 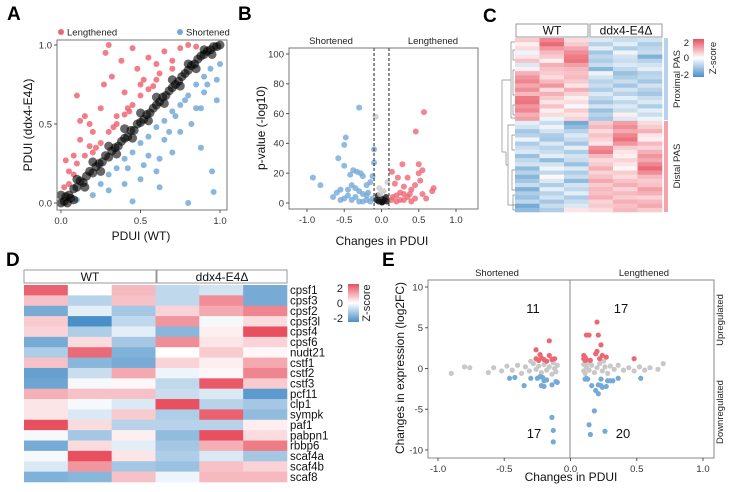 What do you see at coordinates (261, 128) in the screenshot?
I see `y-axis-label-b: p-value (-log10)` at bounding box center [261, 128].